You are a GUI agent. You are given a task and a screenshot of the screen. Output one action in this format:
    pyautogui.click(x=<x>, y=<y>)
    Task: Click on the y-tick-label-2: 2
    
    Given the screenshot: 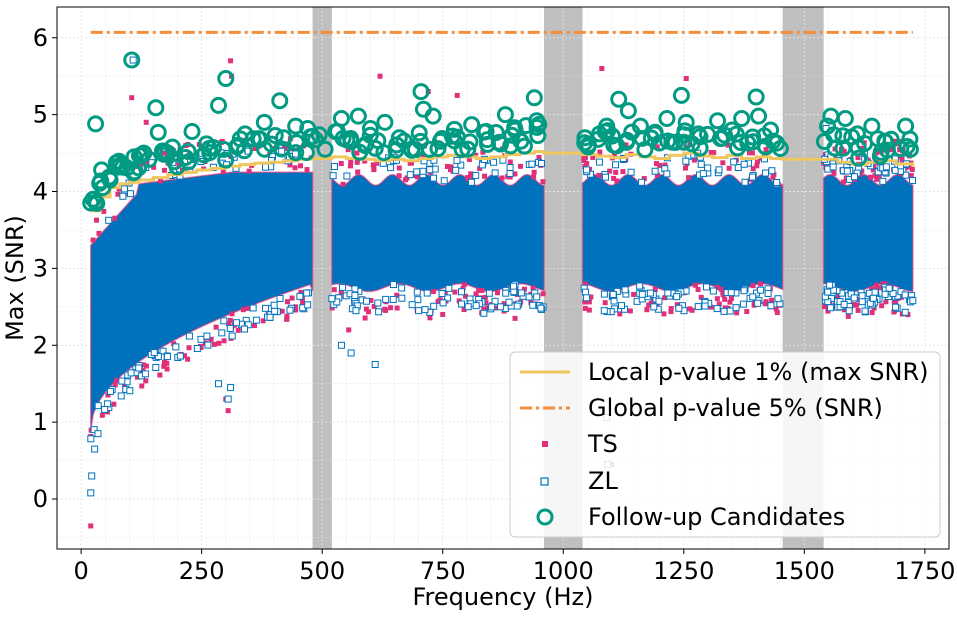 What is the action you would take?
    pyautogui.click(x=40, y=345)
    